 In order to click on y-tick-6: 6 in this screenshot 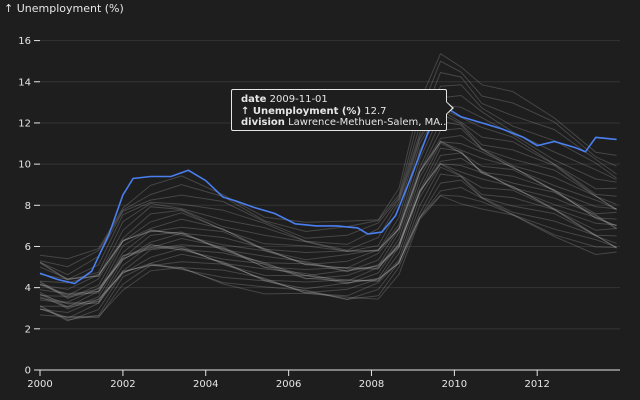, I will do `click(32, 247)`.